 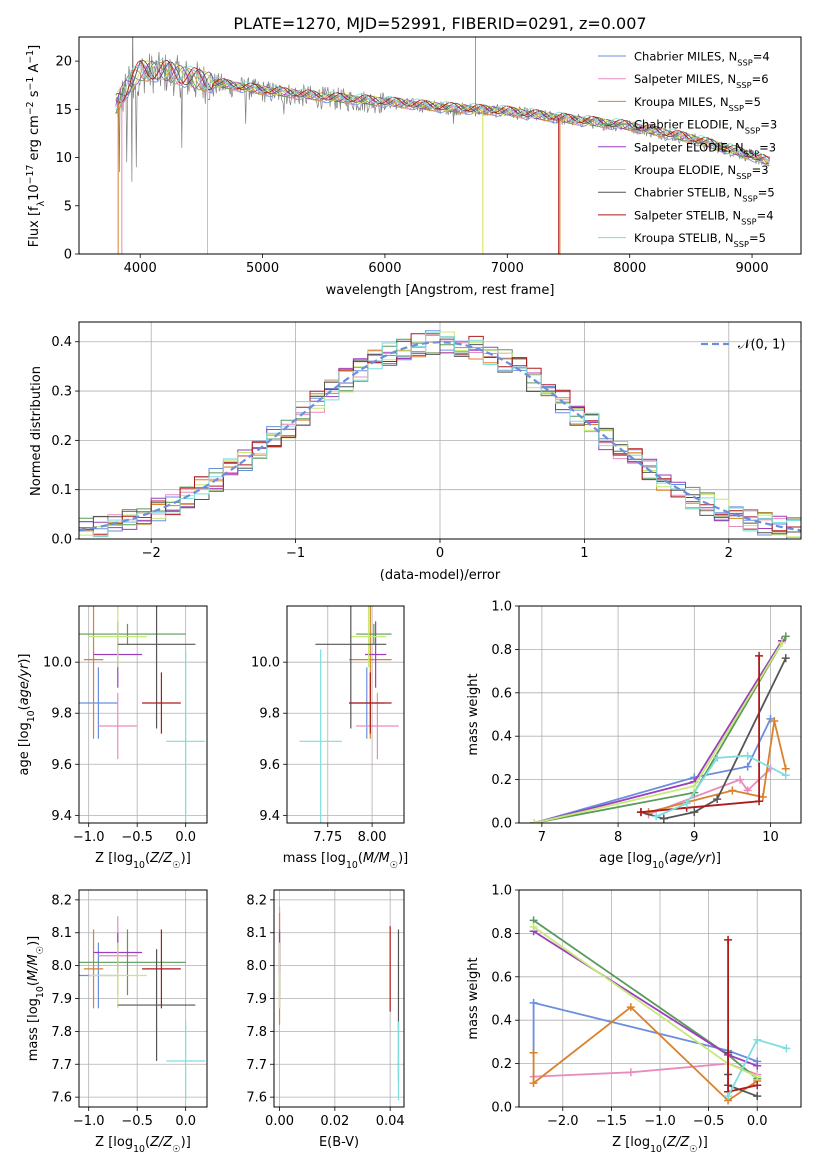 What do you see at coordinates (346, 861) in the screenshot?
I see `x-axis-label: mass [log10(M/M☉)]` at bounding box center [346, 861].